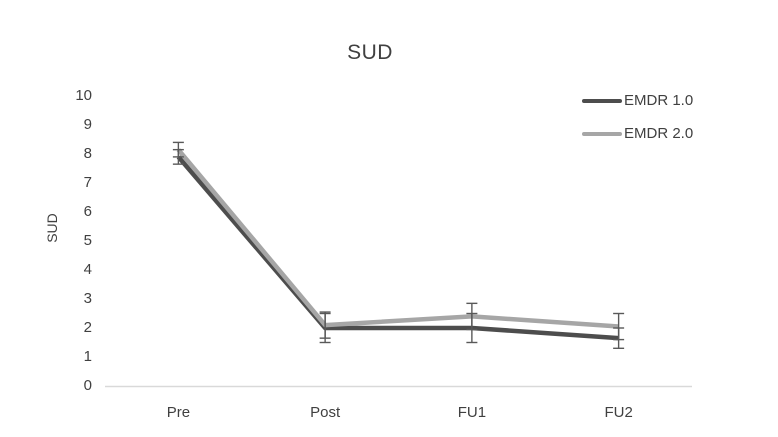  I want to click on y-tick-label: 0, so click(87, 385).